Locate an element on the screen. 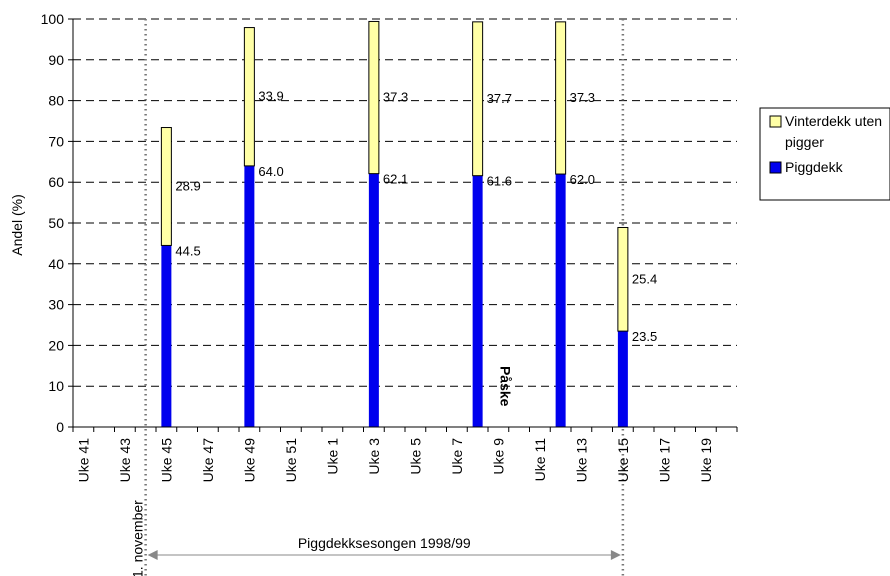 The height and width of the screenshot is (576, 890). x-tick-label: Uke 47 is located at coordinates (208, 460).